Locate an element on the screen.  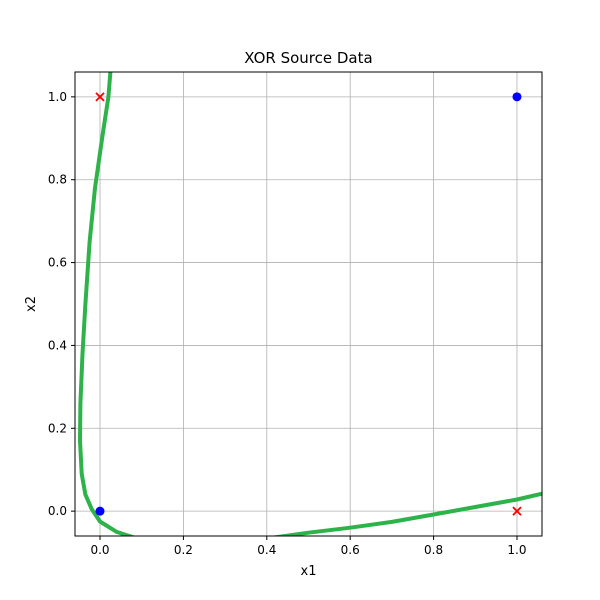
y-tick-label: 0.0 is located at coordinates (57, 511).